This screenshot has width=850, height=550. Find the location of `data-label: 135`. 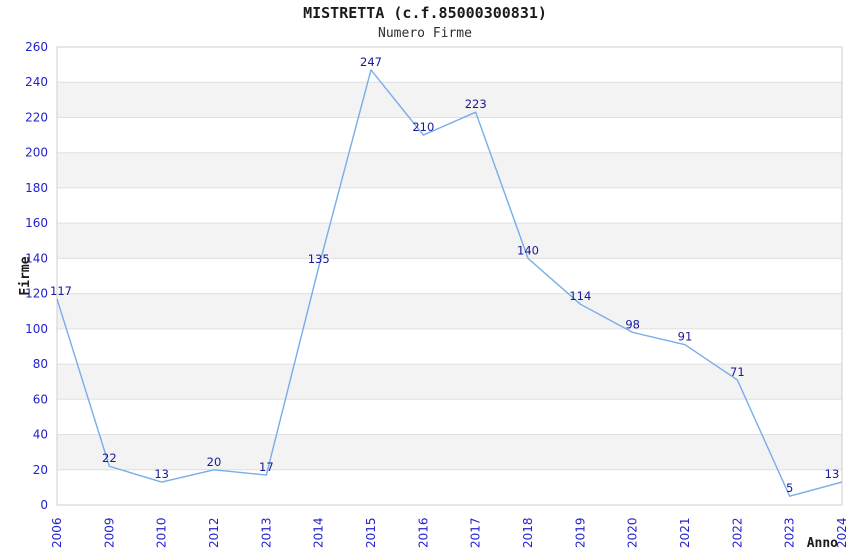

data-label: 135 is located at coordinates (319, 259).